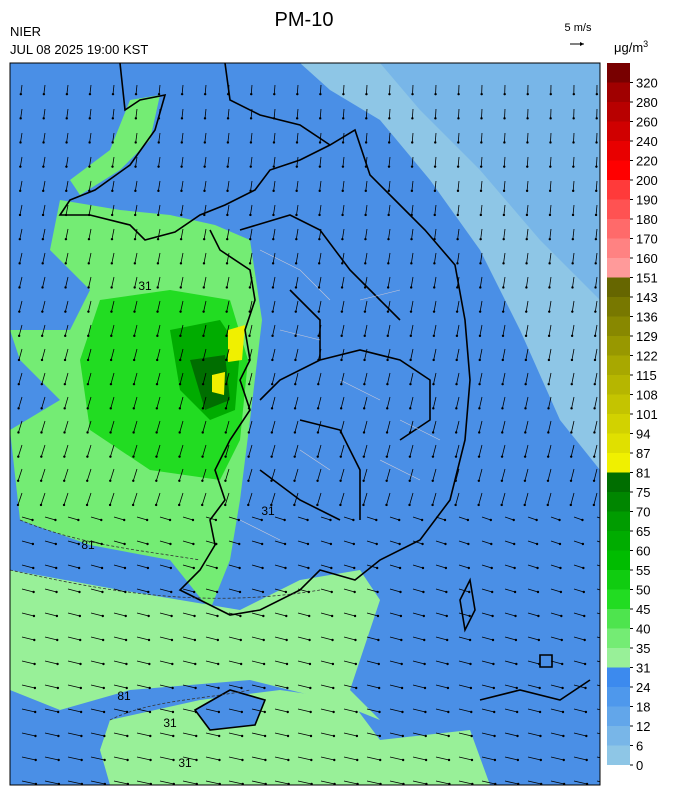 The width and height of the screenshot is (673, 800). Describe the element at coordinates (124, 696) in the screenshot. I see `contour-label: 81` at that location.